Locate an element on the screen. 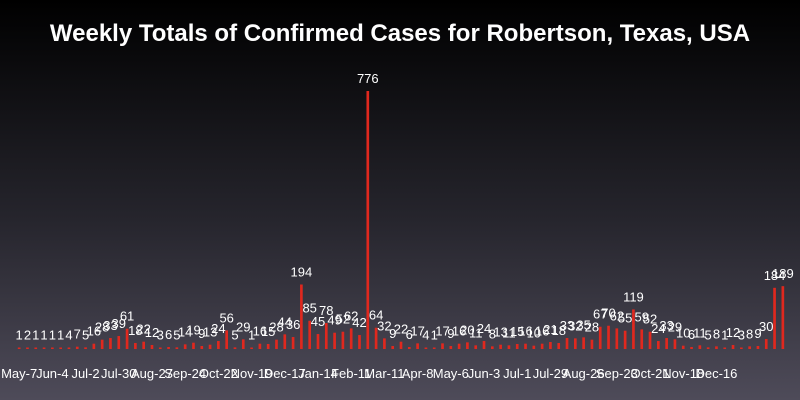 The width and height of the screenshot is (800, 400). value-label-4: 1 is located at coordinates (52, 335).